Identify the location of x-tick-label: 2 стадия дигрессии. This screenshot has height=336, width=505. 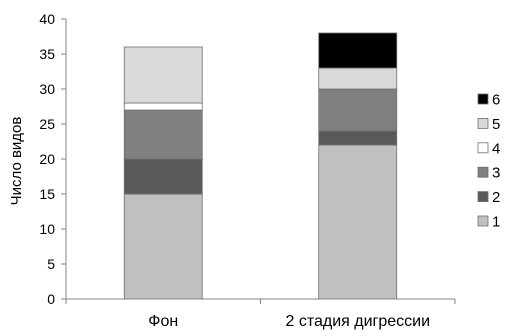
(357, 321).